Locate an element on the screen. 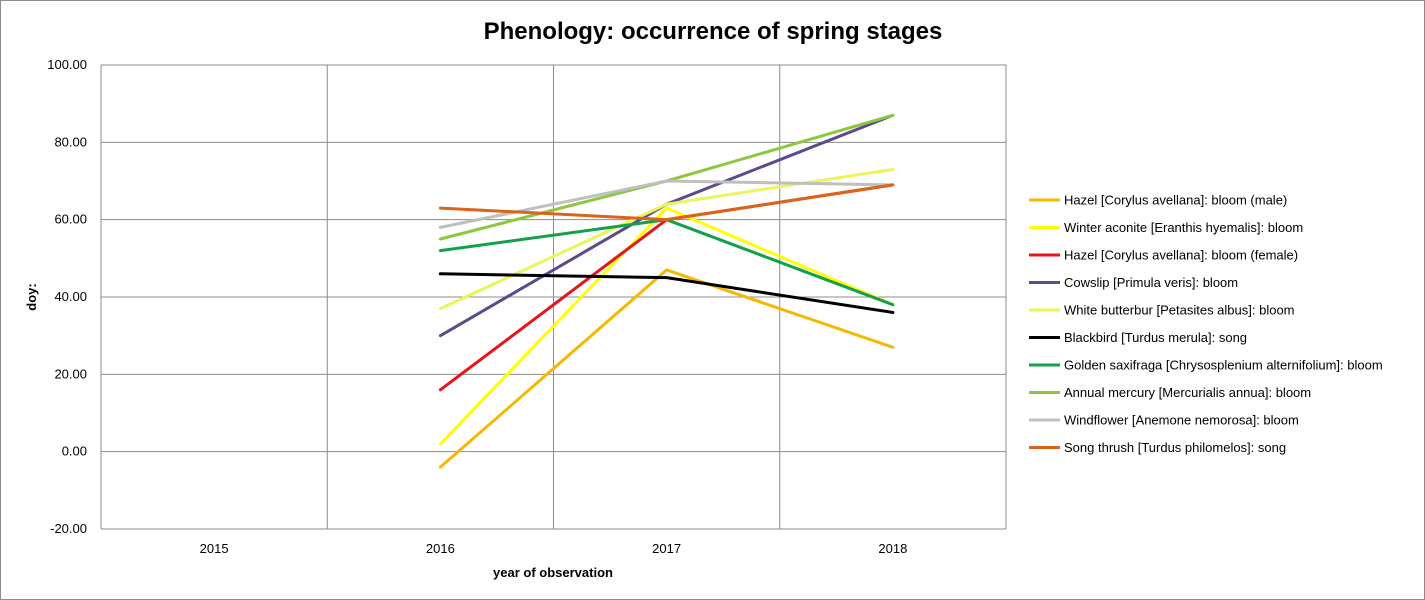 This screenshot has width=1425, height=600. x-tick-label: 2015 is located at coordinates (214, 548).